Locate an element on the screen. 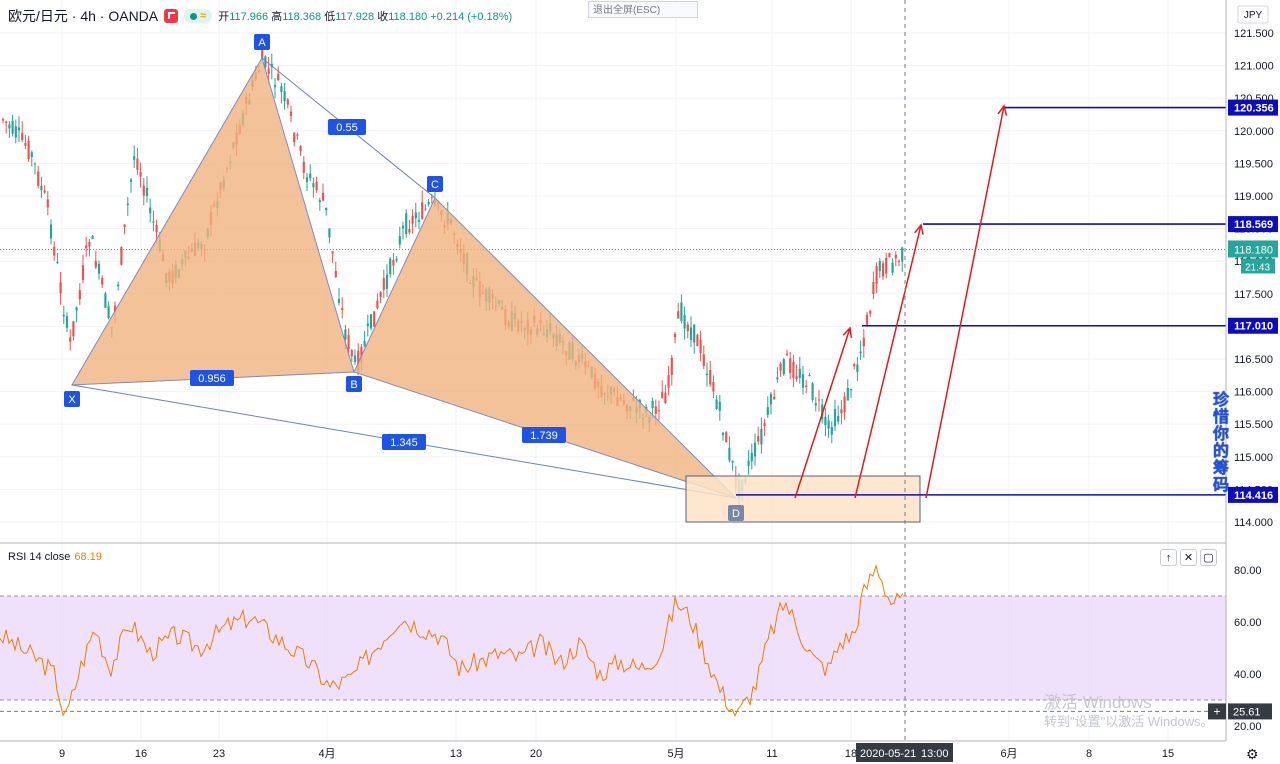 The height and width of the screenshot is (764, 1280). price-tick: 116.500 is located at coordinates (1253, 360).